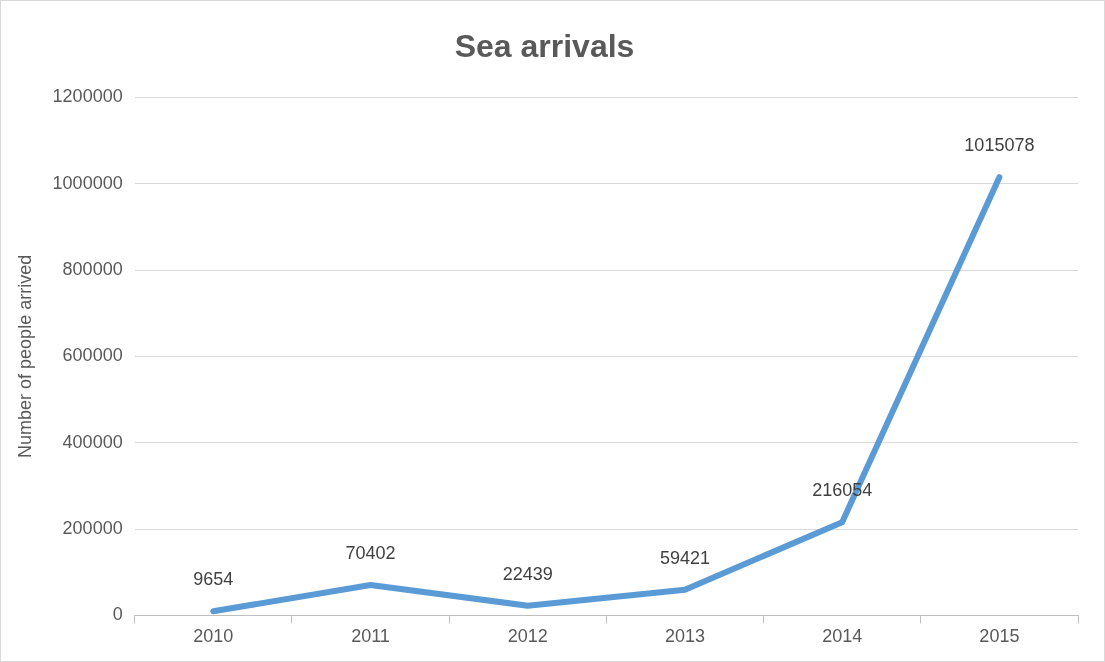 This screenshot has height=662, width=1105. What do you see at coordinates (87, 96) in the screenshot?
I see `y-tick-label: 1200000` at bounding box center [87, 96].